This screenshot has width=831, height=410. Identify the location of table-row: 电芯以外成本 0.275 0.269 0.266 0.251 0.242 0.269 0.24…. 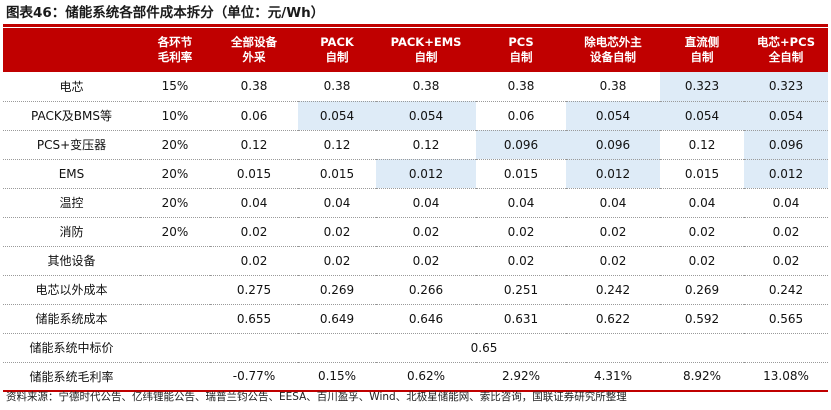
(415, 289).